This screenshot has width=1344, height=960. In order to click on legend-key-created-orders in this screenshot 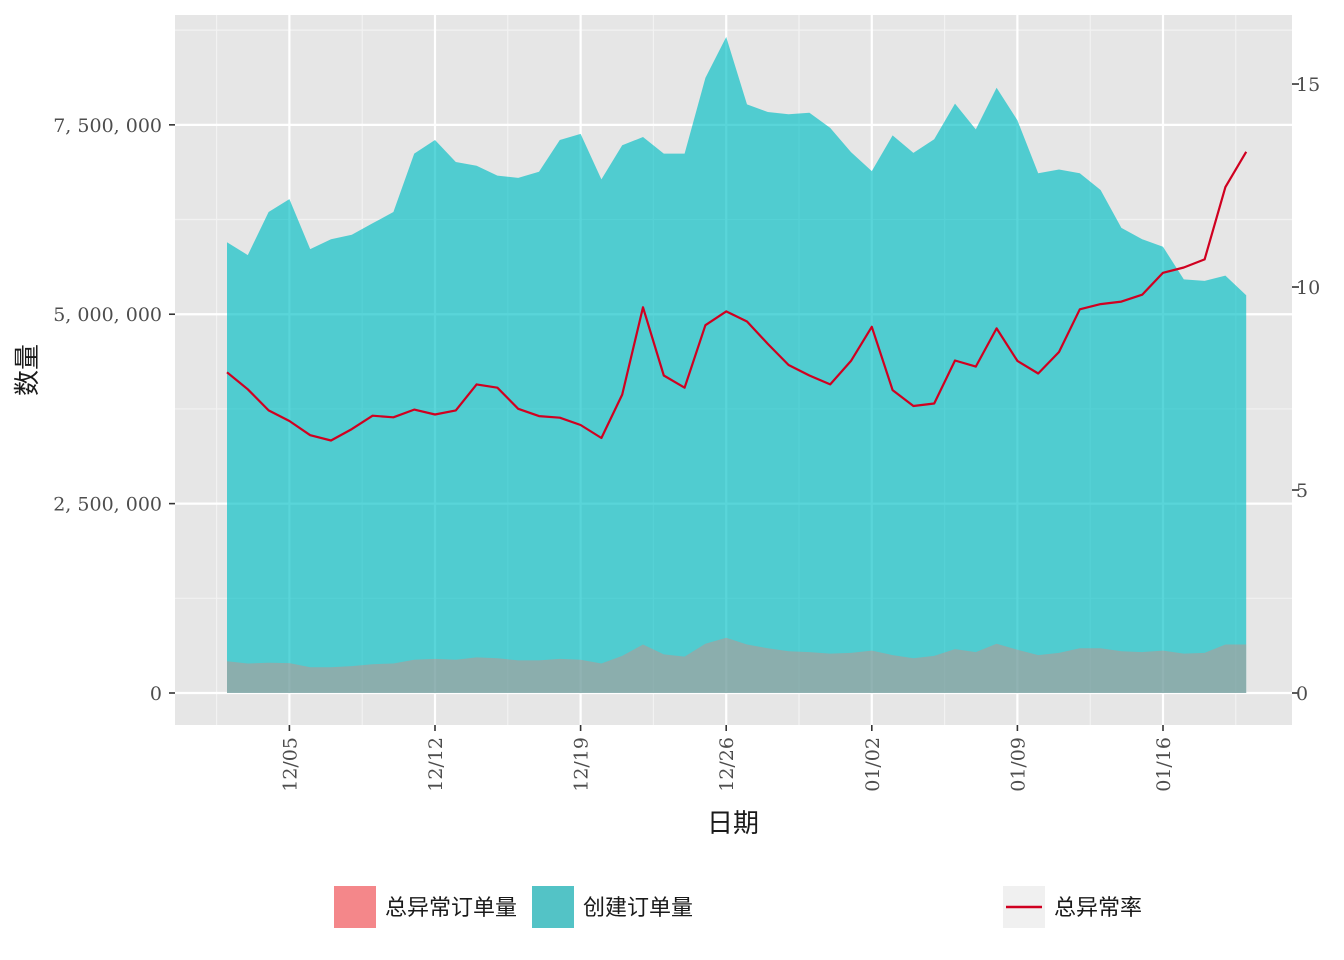, I will do `click(553, 907)`.